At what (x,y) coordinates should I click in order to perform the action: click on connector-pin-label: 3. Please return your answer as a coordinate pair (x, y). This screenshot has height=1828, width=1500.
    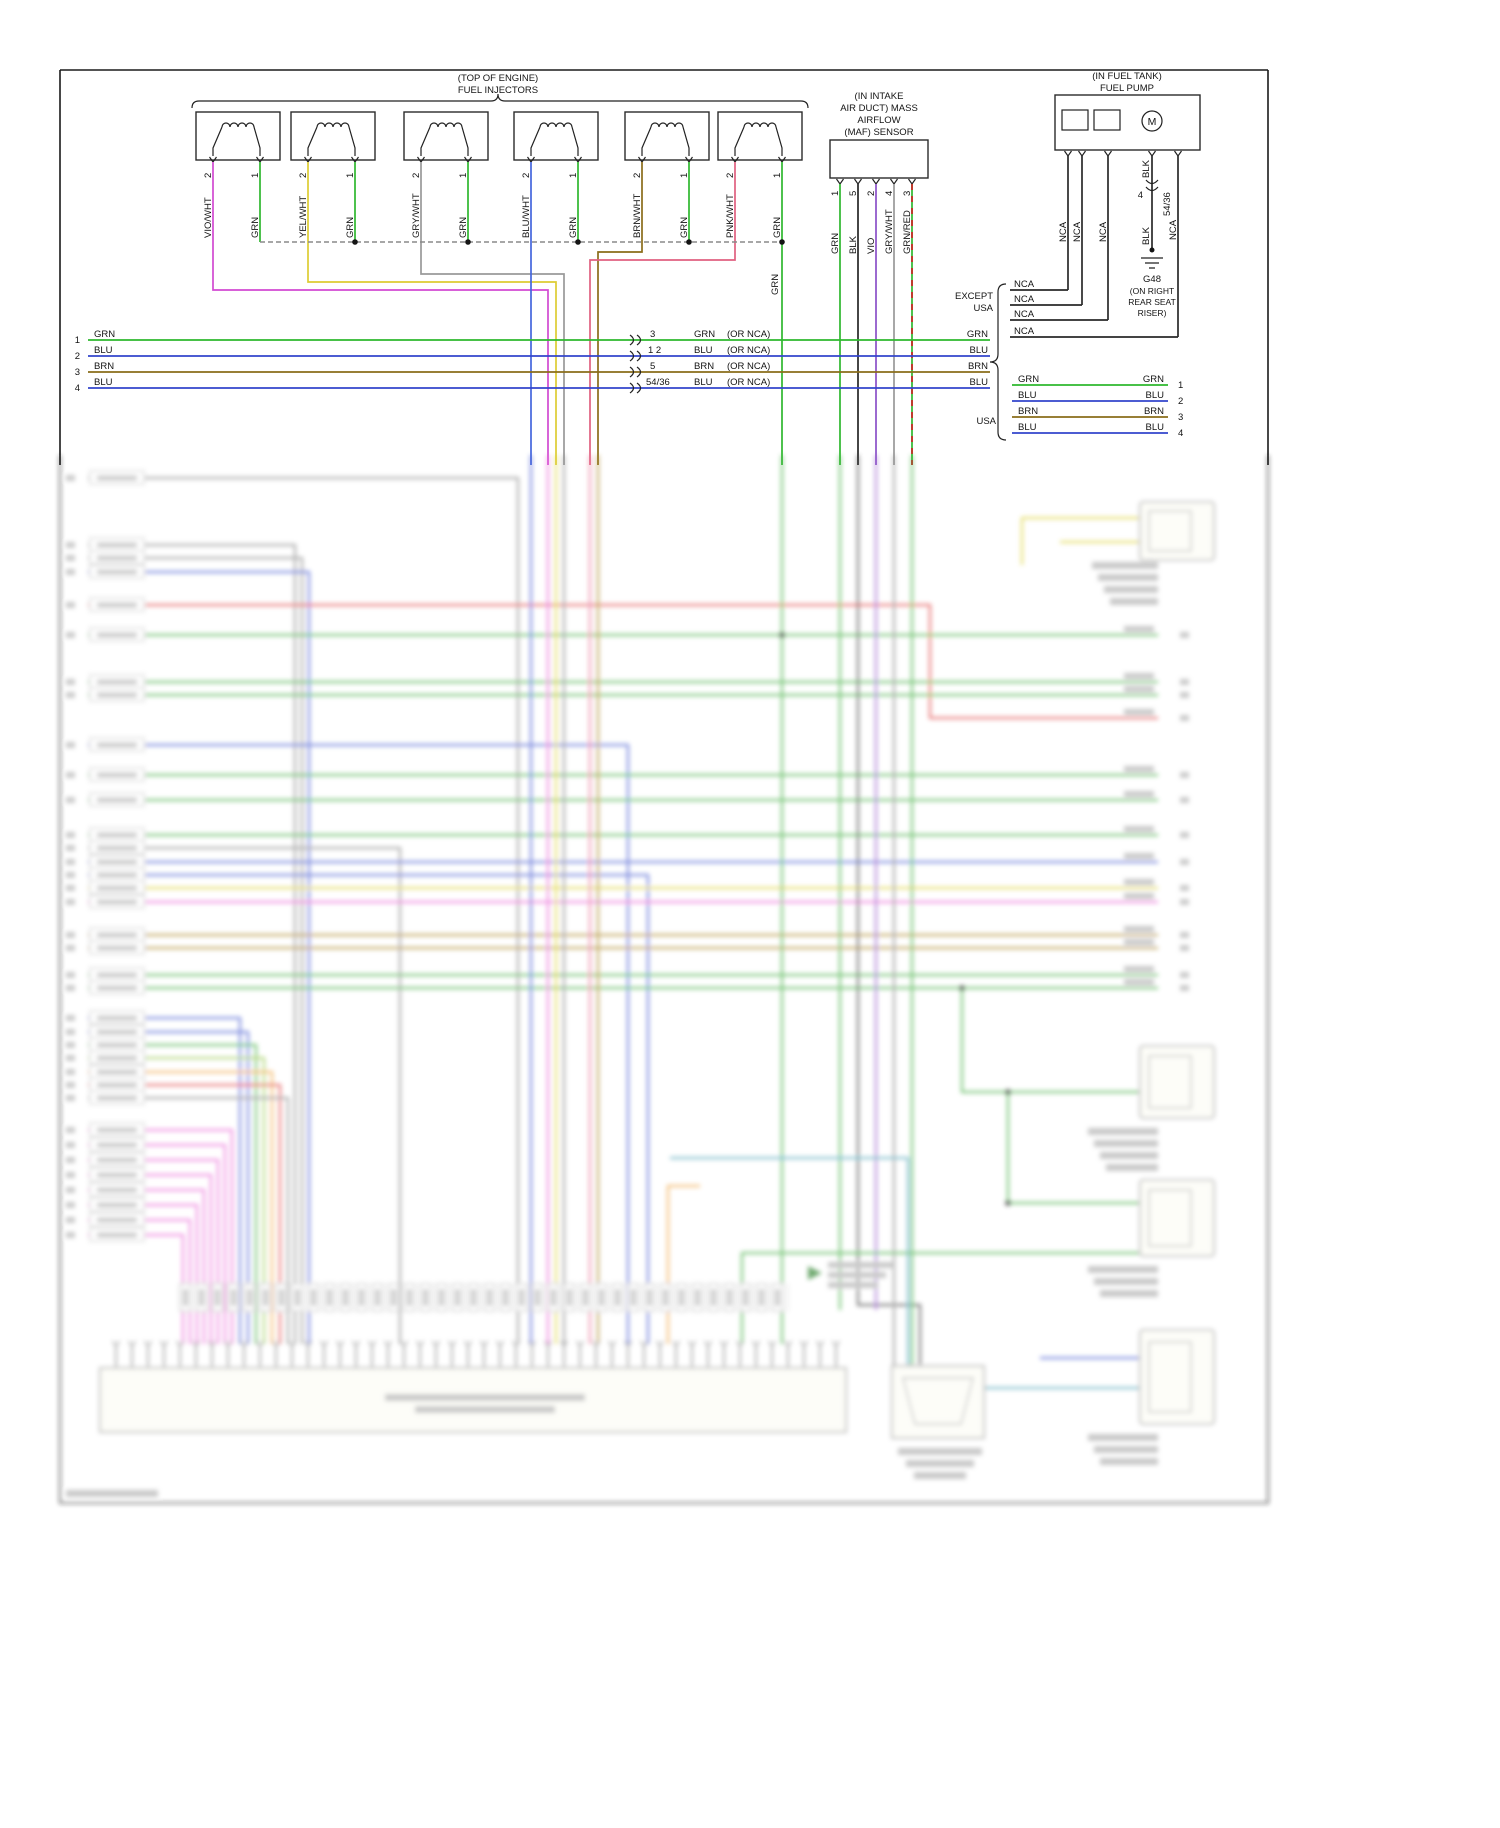
    Looking at the image, I should click on (652, 334).